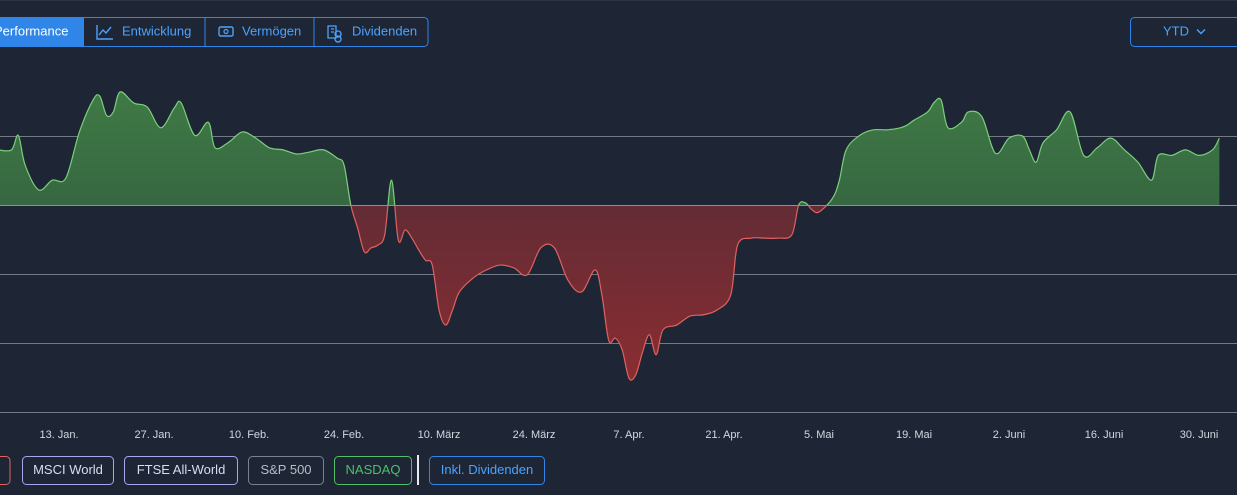  Describe the element at coordinates (5, 470) in the screenshot. I see `benchmark-button-clipped` at that location.